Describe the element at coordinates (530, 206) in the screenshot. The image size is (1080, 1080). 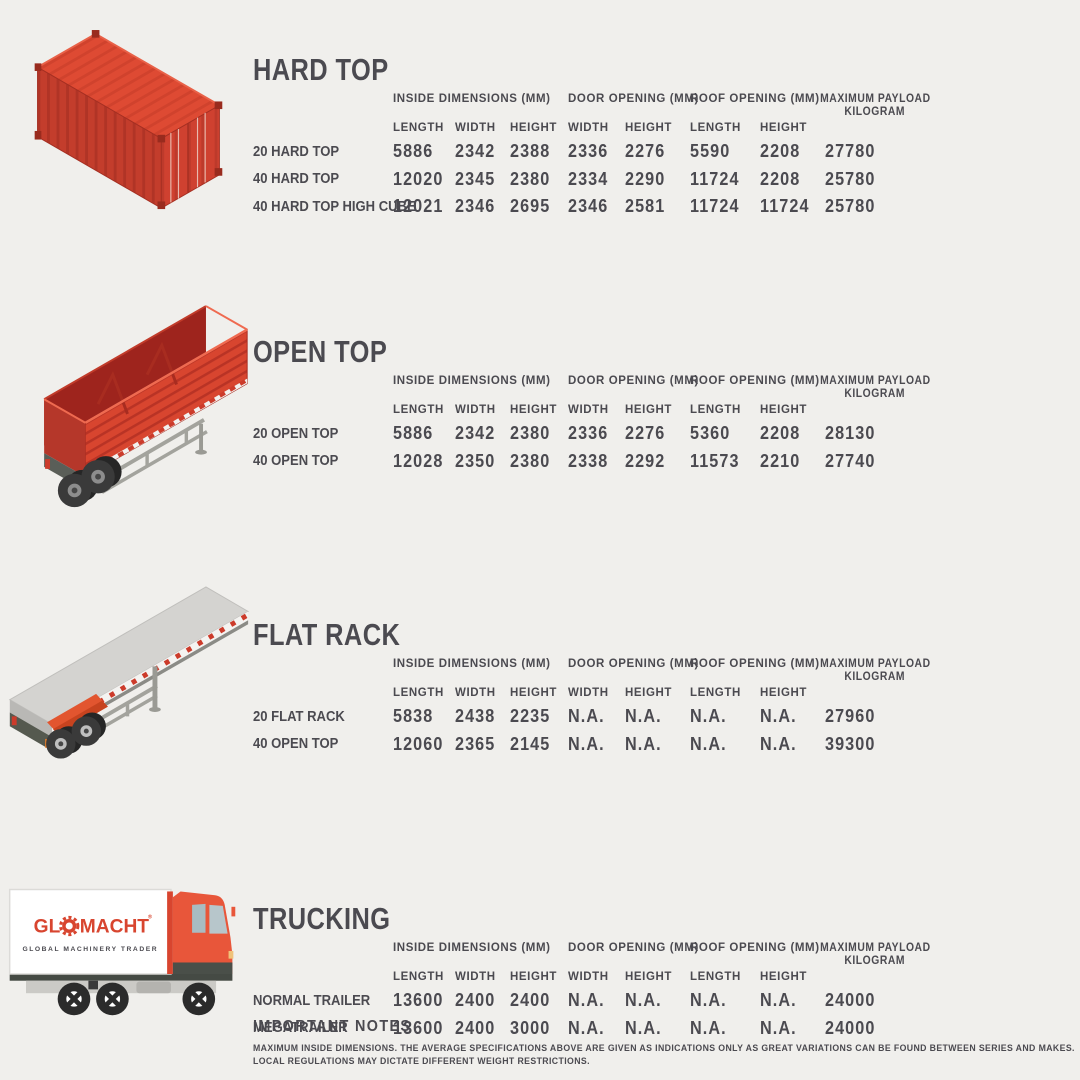
I see `value-cell: 2695` at that location.